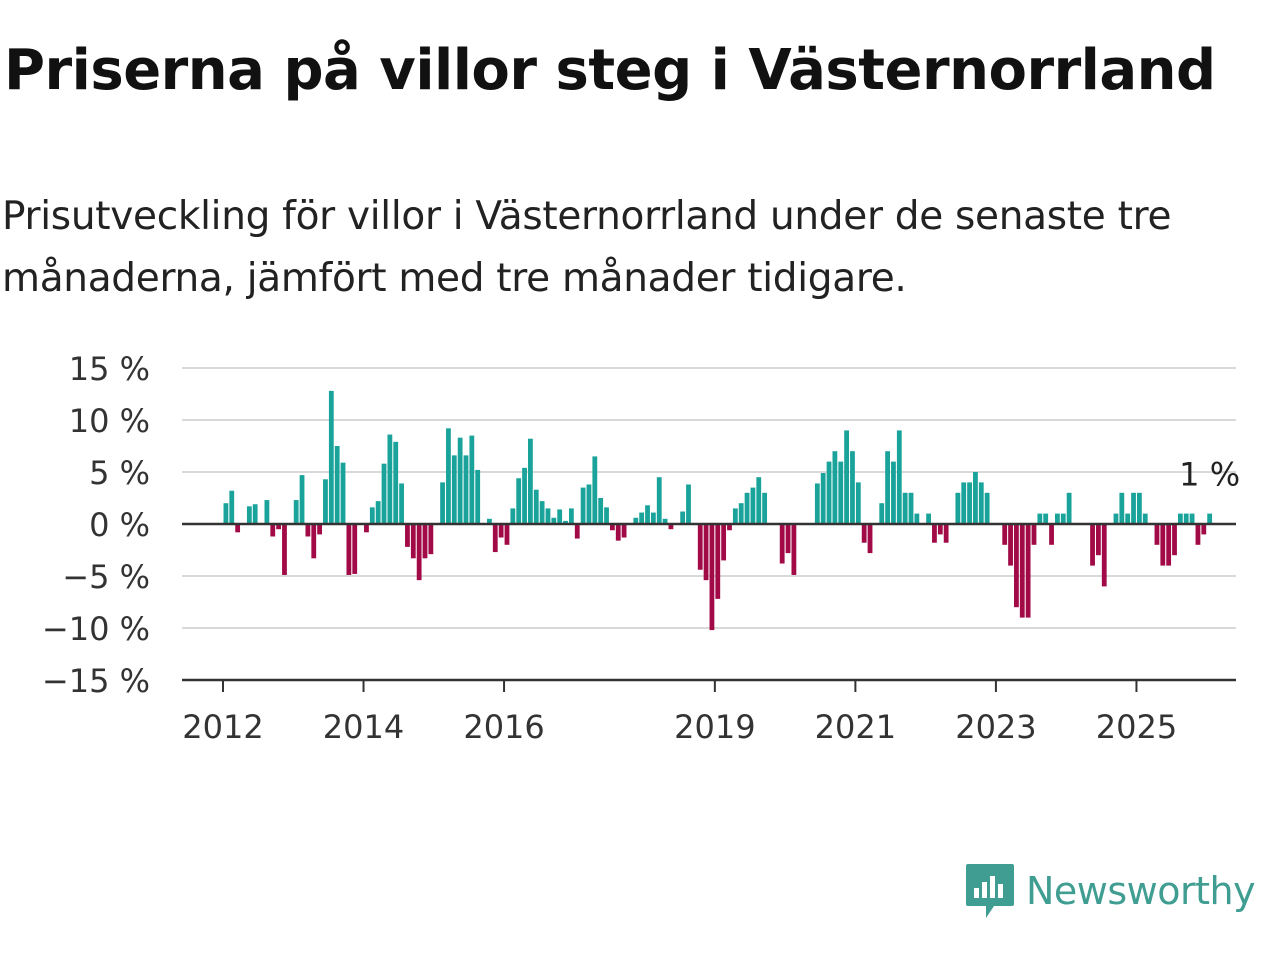  Describe the element at coordinates (1209, 475) in the screenshot. I see `annotations: 1 %` at that location.